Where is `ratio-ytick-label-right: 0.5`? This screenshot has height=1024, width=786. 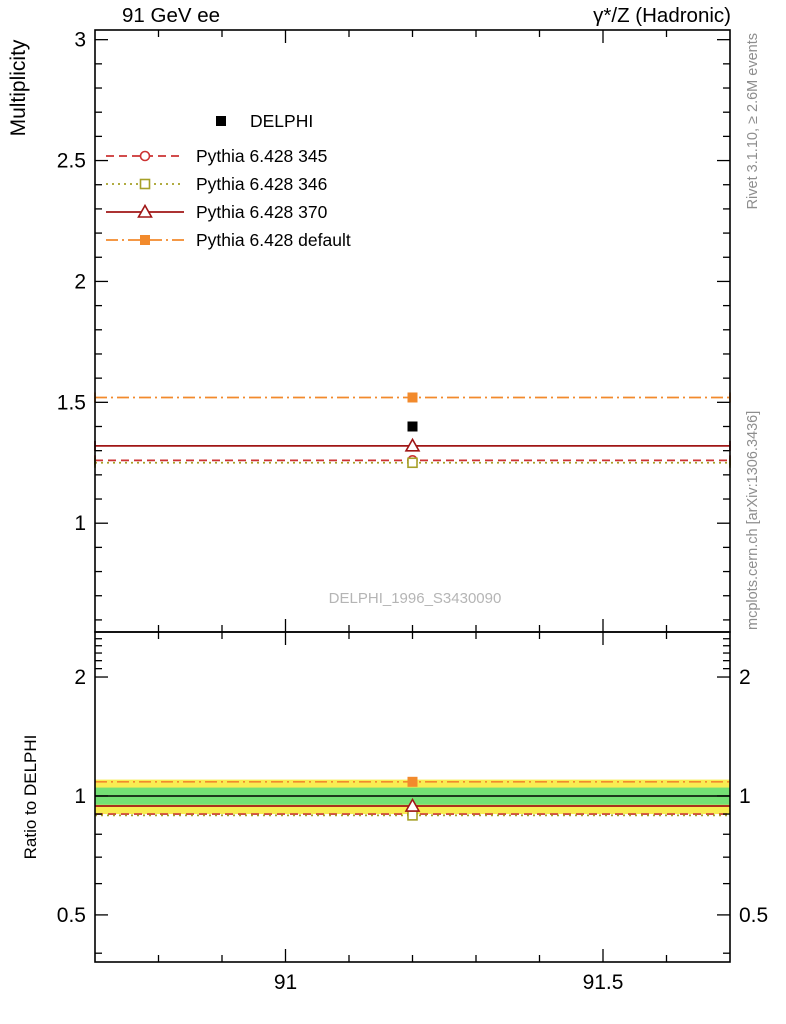
ratio-ytick-label-right: 0.5 is located at coordinates (753, 915).